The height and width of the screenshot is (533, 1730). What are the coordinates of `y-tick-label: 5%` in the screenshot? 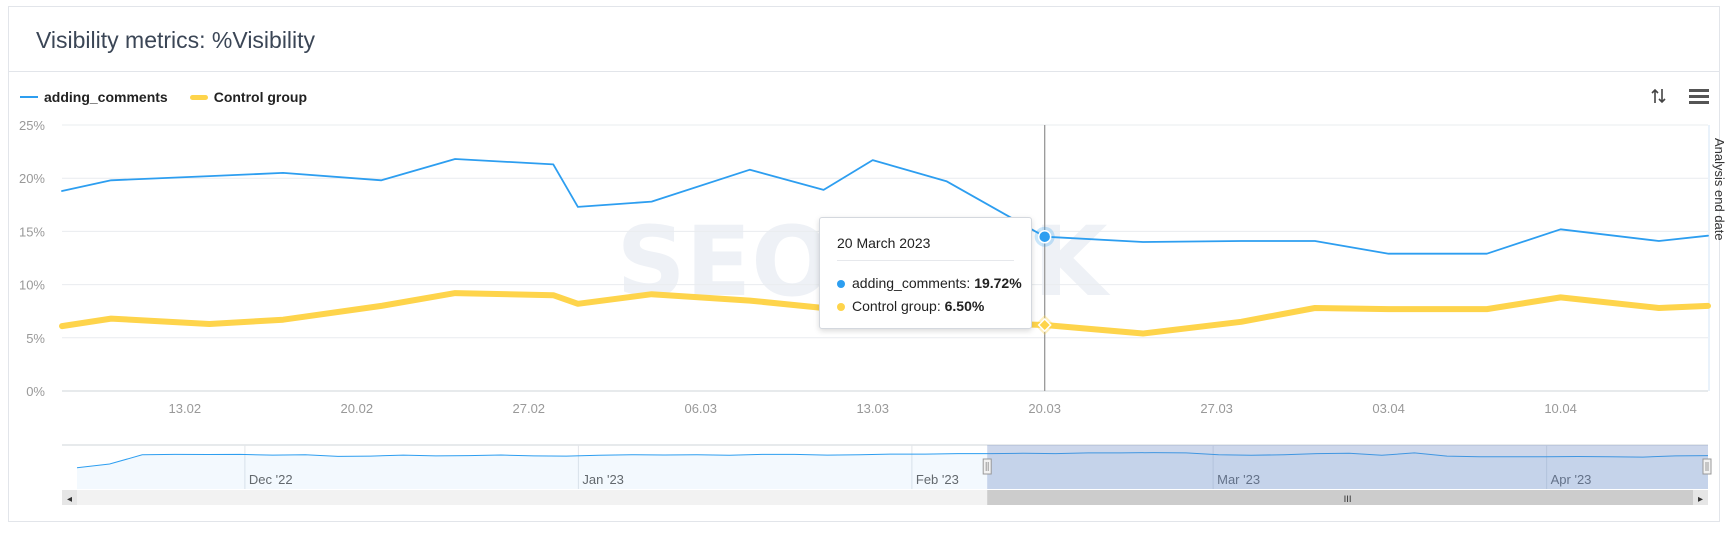 It's located at (35, 338).